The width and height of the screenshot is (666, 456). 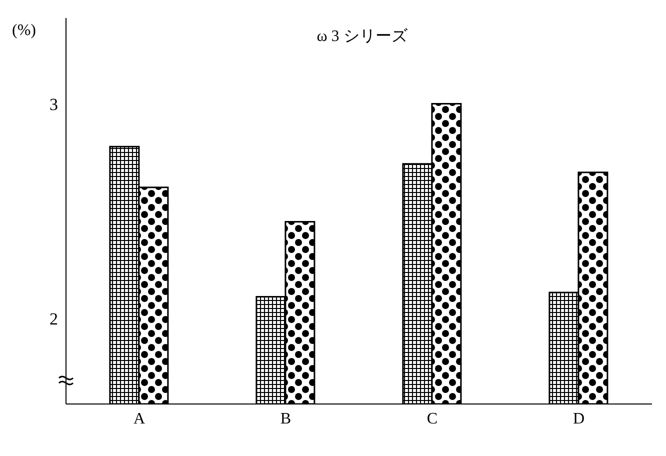 I want to click on x-tick-label: A, so click(x=139, y=419).